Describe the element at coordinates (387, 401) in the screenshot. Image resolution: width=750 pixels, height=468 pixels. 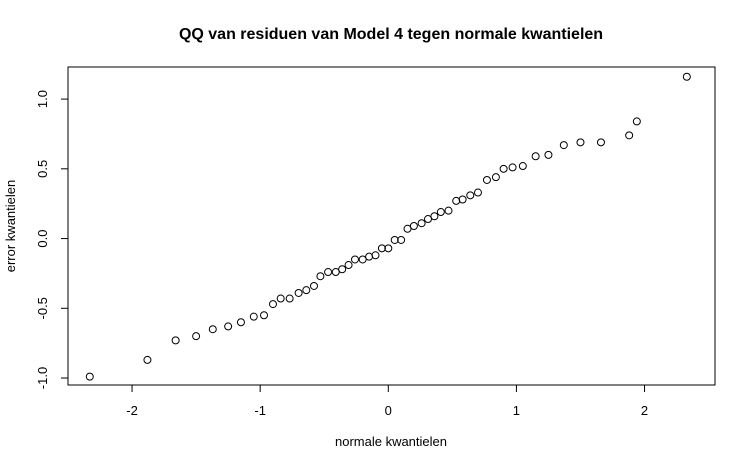
I see `x-axis: -2 -1 0 1 2` at that location.